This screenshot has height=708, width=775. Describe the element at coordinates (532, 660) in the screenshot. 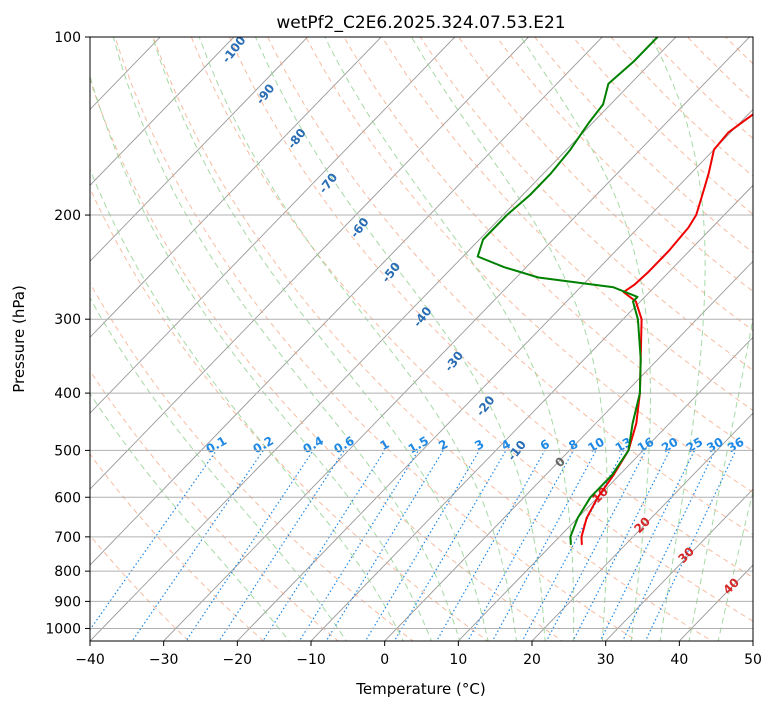

I see `x-tick-label: 20` at that location.